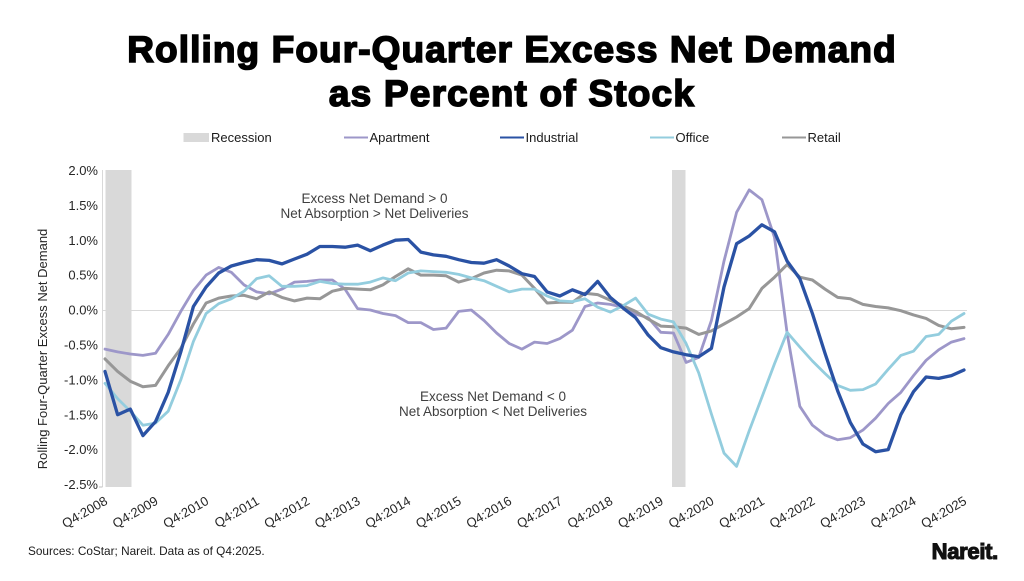 This screenshot has height=581, width=1024. Describe the element at coordinates (241, 137) in the screenshot. I see `svg-text: Recession` at that location.